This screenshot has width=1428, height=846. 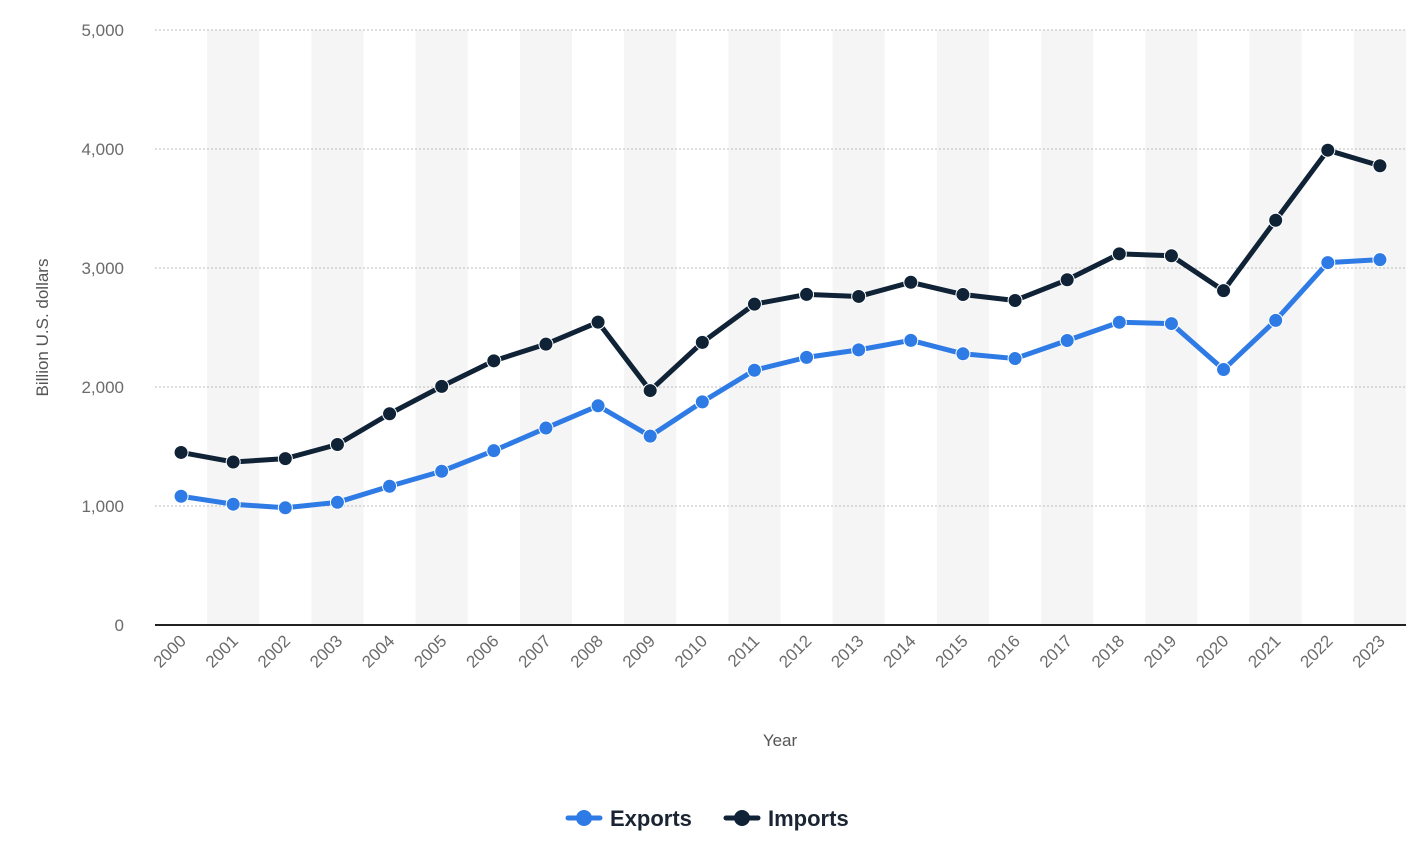 What do you see at coordinates (1264, 651) in the screenshot?
I see `x-tick-label: 2021` at bounding box center [1264, 651].